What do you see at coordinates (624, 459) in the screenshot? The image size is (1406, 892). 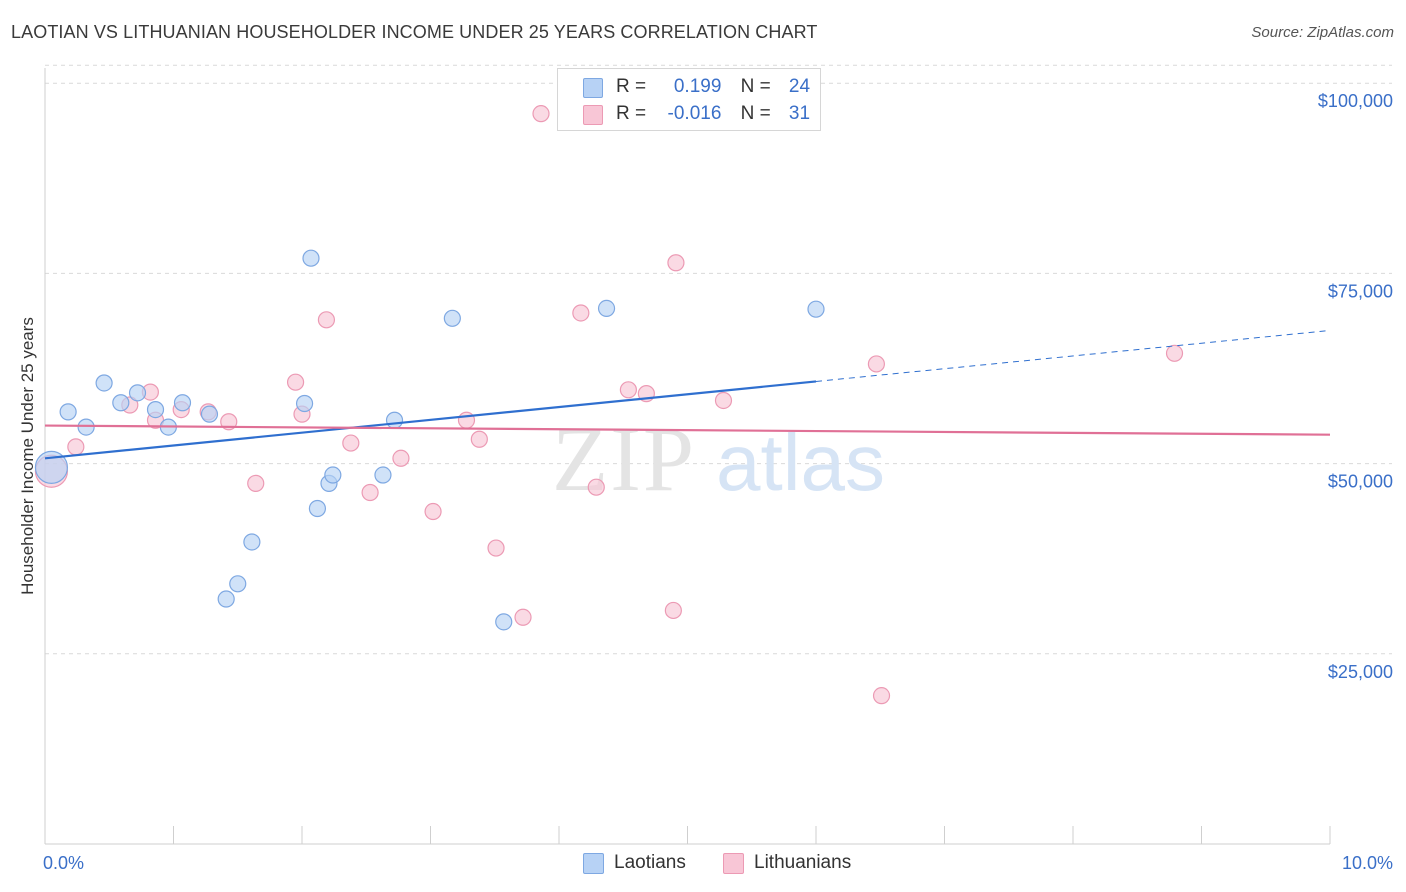 I see `watermark-zip: ZIP` at bounding box center [624, 459].